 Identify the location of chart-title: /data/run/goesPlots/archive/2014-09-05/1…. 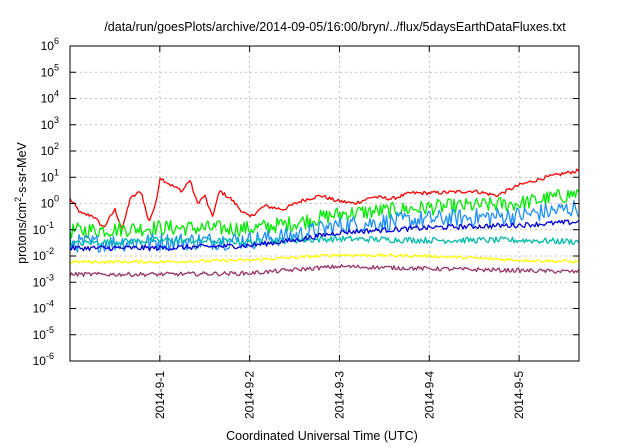
(335, 27).